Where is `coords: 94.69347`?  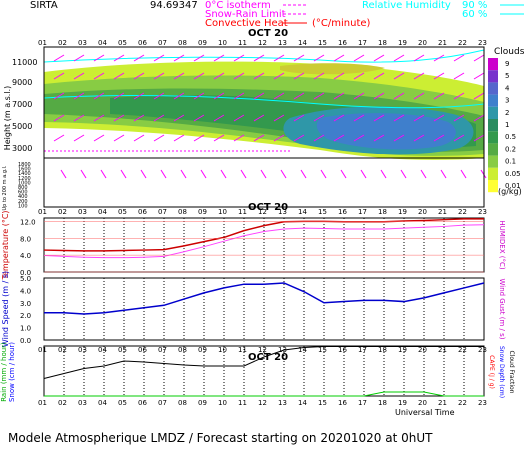
coords: 94.69347 is located at coordinates (174, 5).